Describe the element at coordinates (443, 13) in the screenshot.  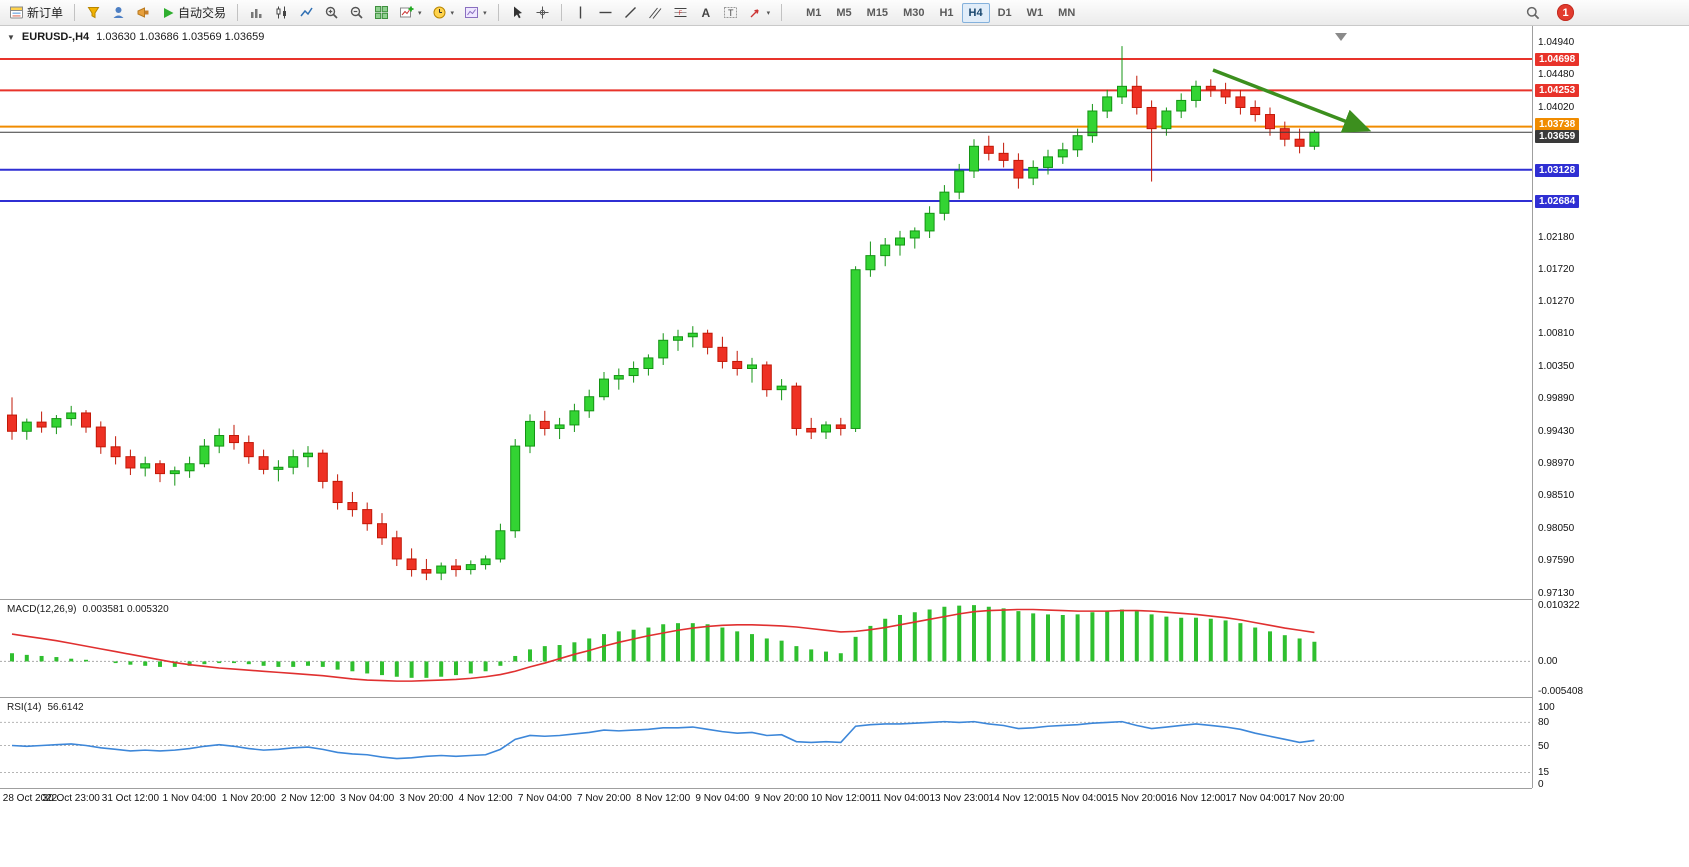
I see `profiles-button: ▾` at that location.